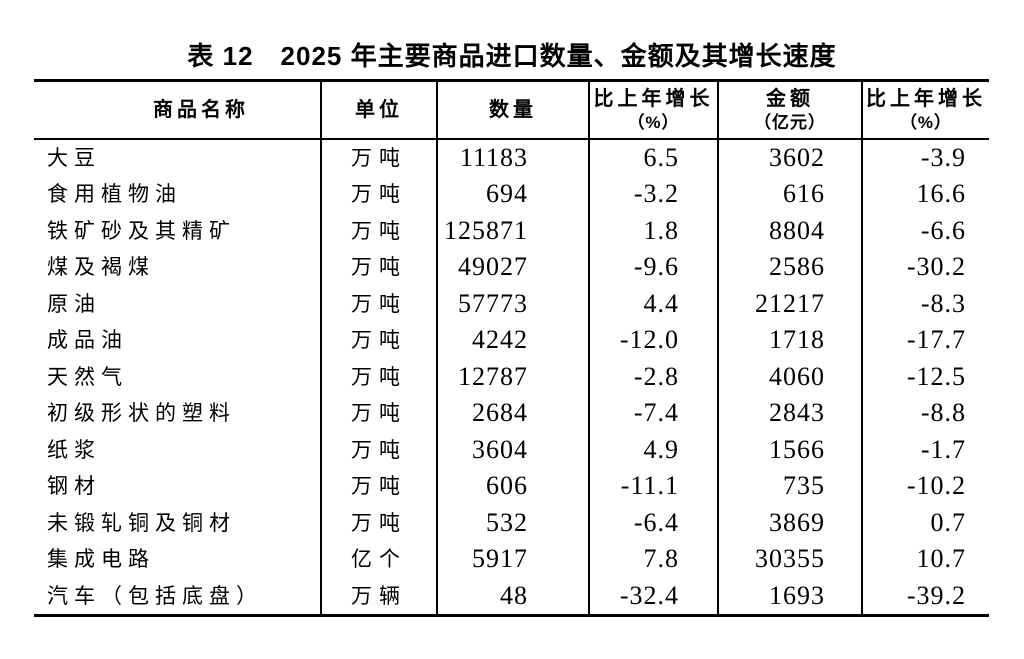 The image size is (1024, 659). I want to click on table-row: 天然气 万吨 12787 -2.8 4060 -12.5, so click(511, 376).